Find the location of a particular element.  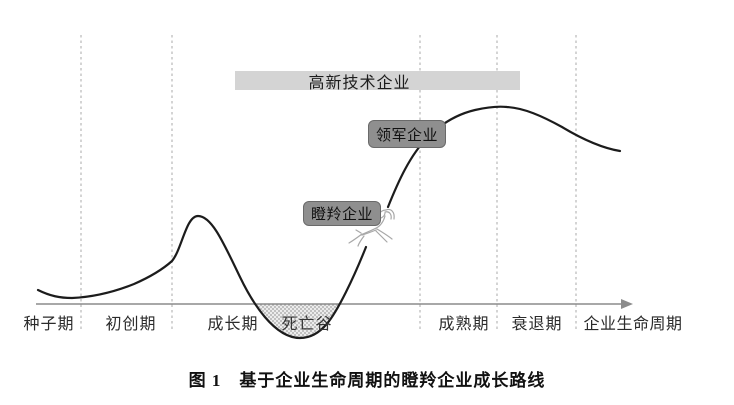

figure-caption: 图 1 基于企业生命周期的瞪羚企业成长路线 is located at coordinates (367, 380).